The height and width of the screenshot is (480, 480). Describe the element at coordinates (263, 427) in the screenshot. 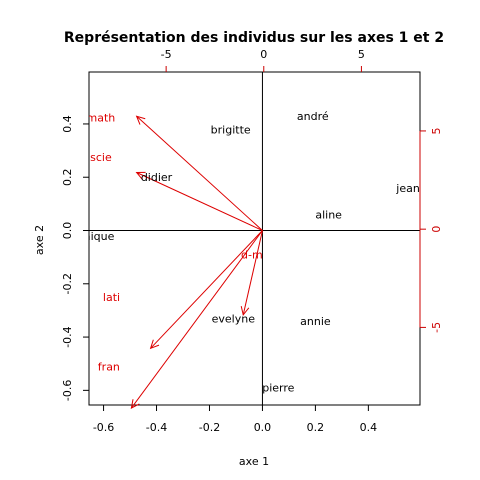

I see `x-tick-label: 0.0` at that location.